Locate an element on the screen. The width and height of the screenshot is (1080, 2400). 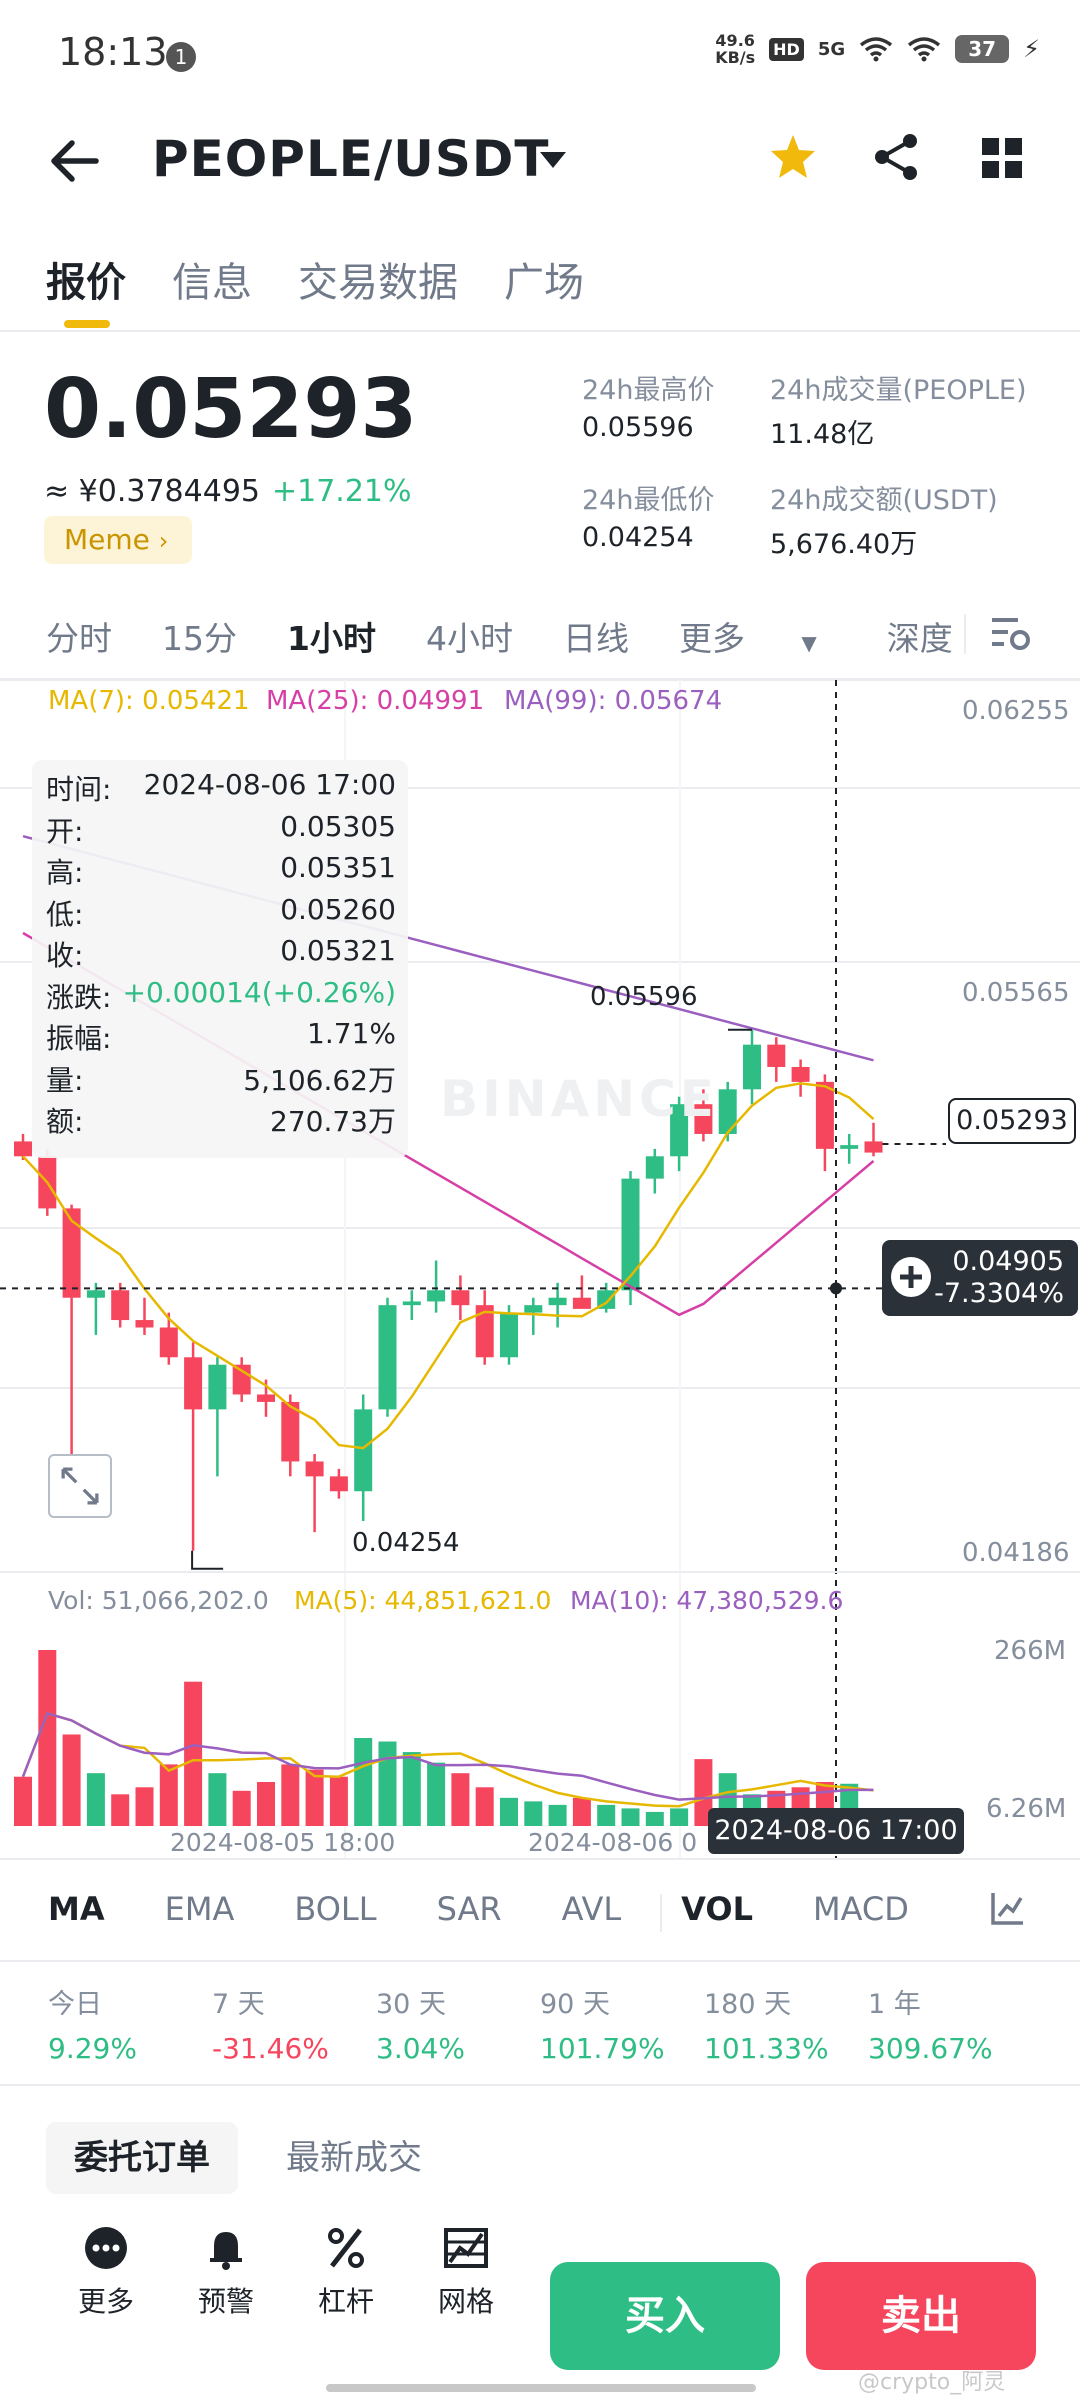
low-marker-line is located at coordinates (207, 1560).